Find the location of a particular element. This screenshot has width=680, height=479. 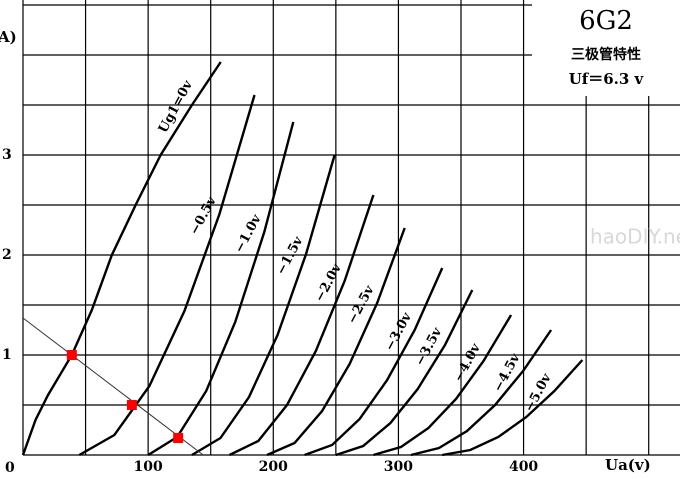

y-tick-label: 3 is located at coordinates (7, 155).